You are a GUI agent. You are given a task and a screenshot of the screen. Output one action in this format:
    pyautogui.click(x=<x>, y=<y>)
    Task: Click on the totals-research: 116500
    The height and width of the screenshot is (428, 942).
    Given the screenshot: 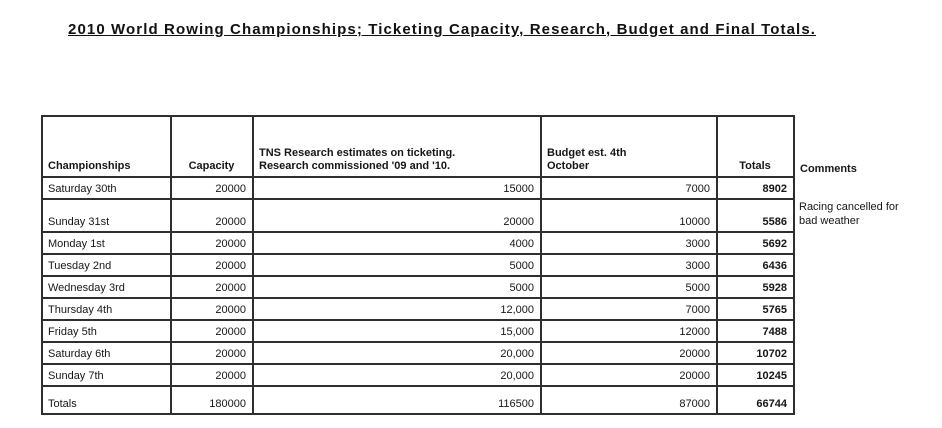 What is the action you would take?
    pyautogui.click(x=397, y=400)
    